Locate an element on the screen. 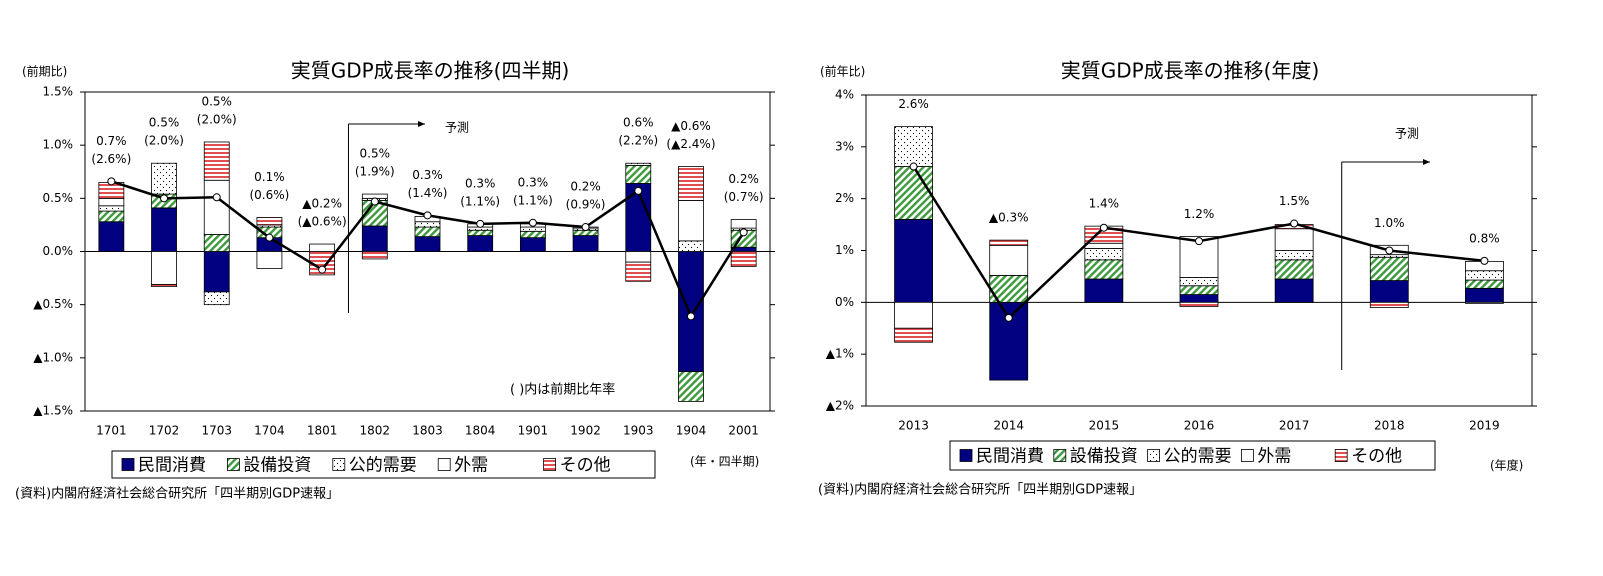 Image resolution: width=1603 pixels, height=576 pixels. x-tick-label: 1701 is located at coordinates (111, 431).